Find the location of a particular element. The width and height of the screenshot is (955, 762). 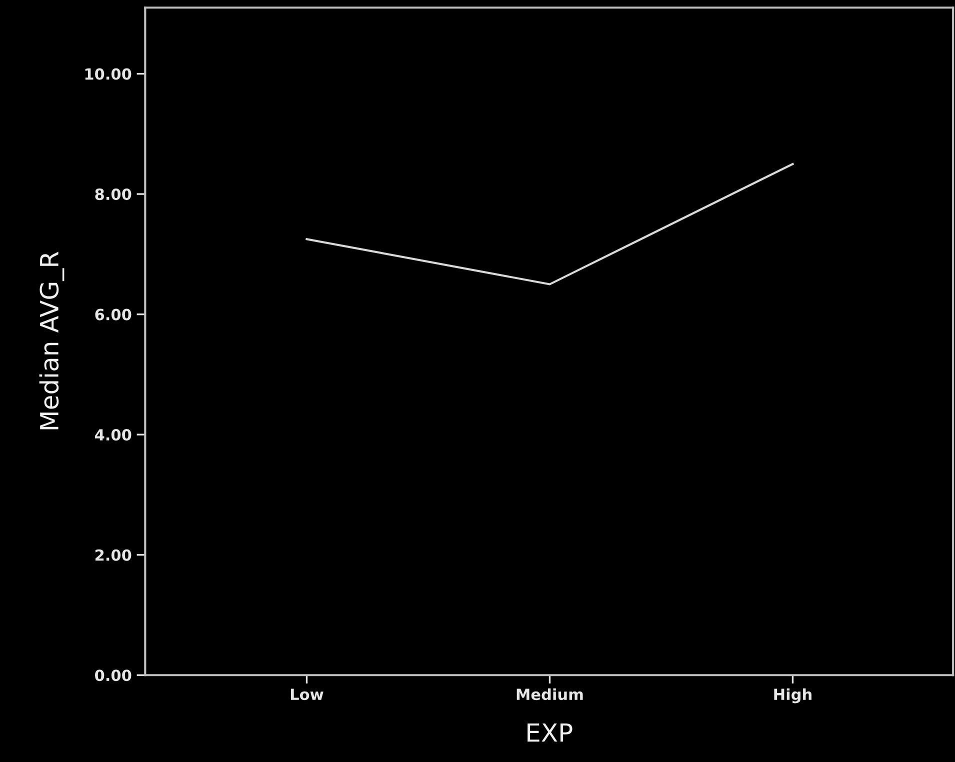

y-tick-label: 0.00 is located at coordinates (113, 676).